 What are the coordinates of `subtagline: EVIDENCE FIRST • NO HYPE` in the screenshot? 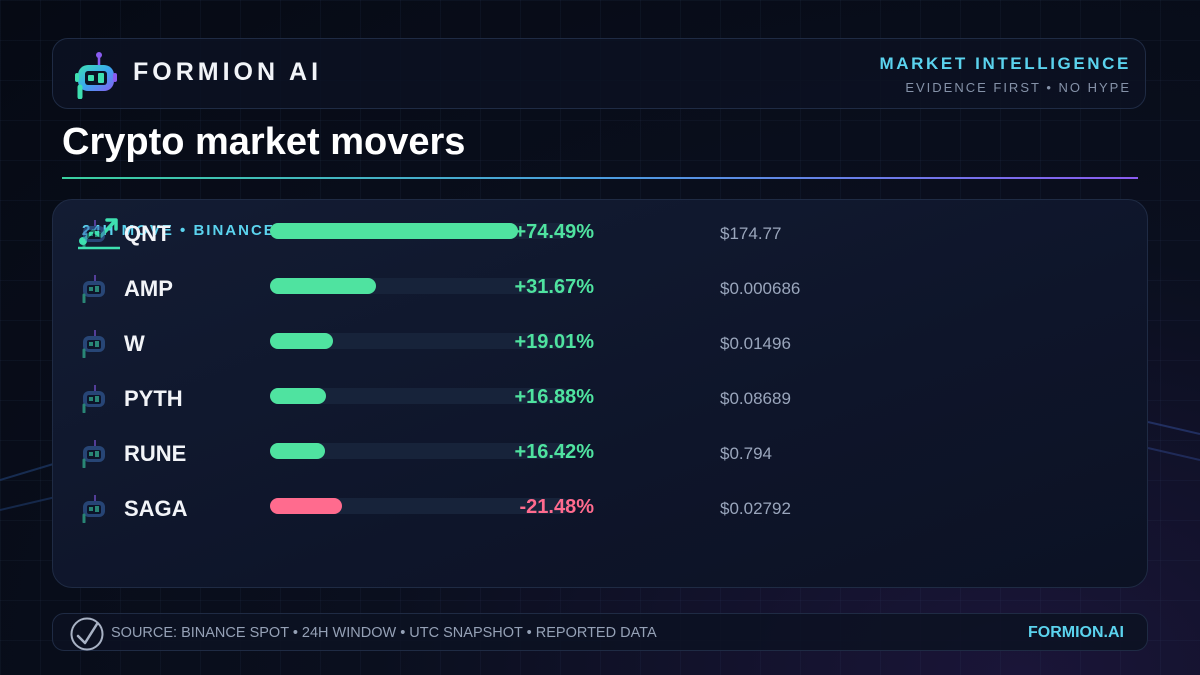 It's located at (1018, 87).